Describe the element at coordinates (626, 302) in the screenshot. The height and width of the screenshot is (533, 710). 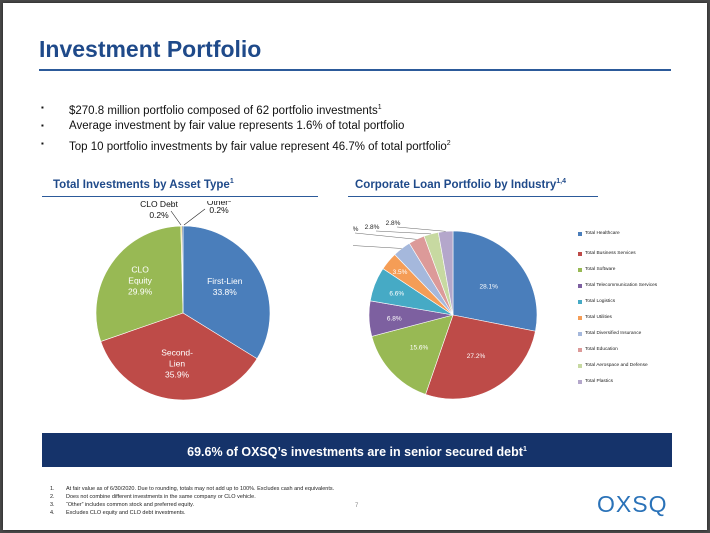
I see `legend-item: Total Logistics` at that location.